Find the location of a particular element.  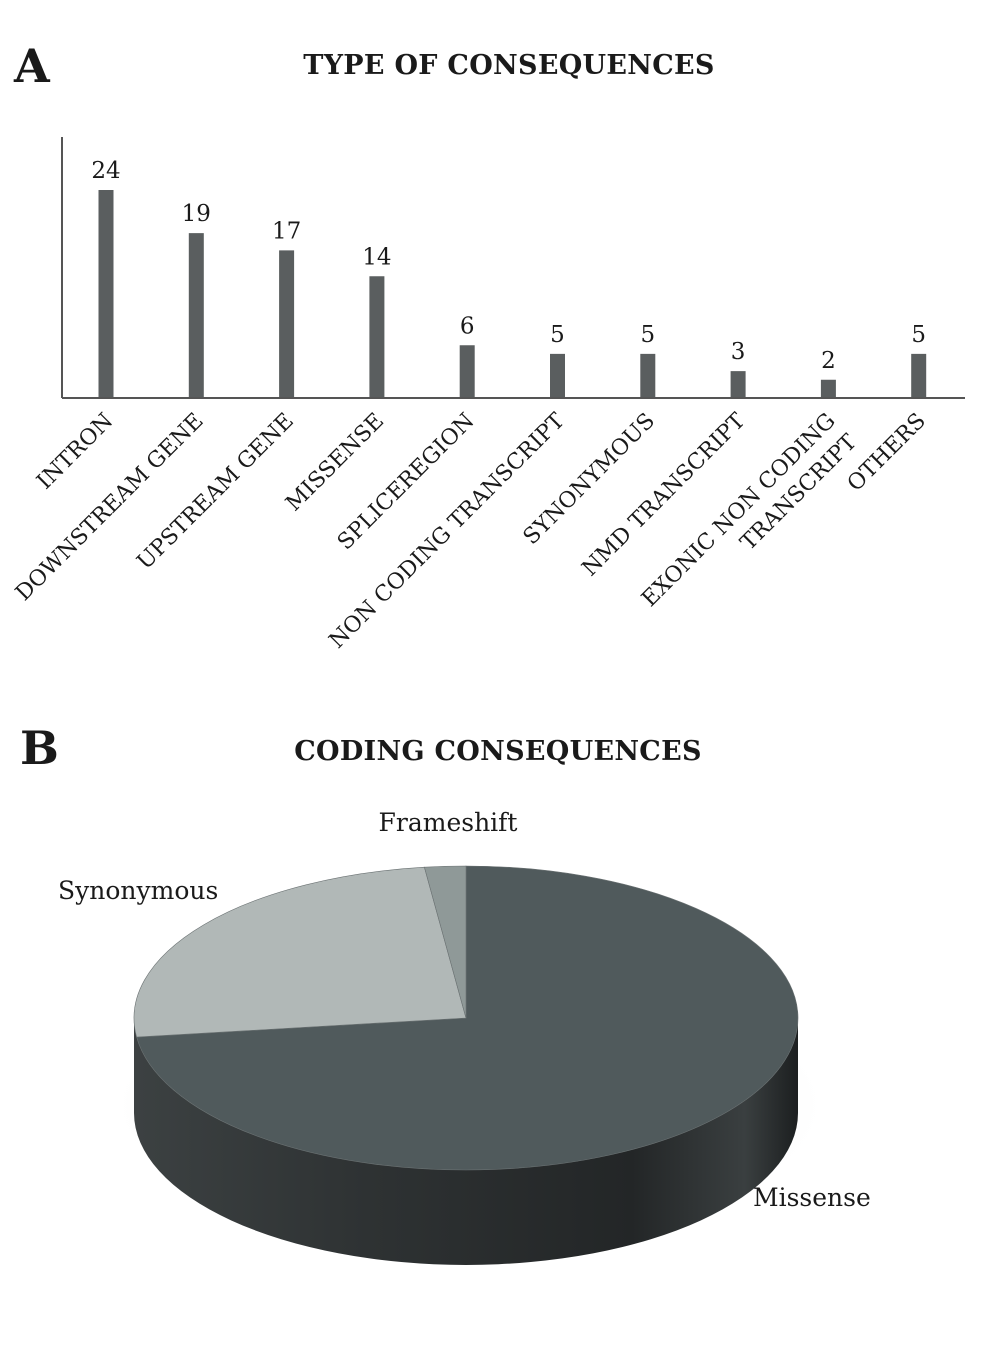

category-label-line: NMD TRANSCRIPT is located at coordinates (664, 494).